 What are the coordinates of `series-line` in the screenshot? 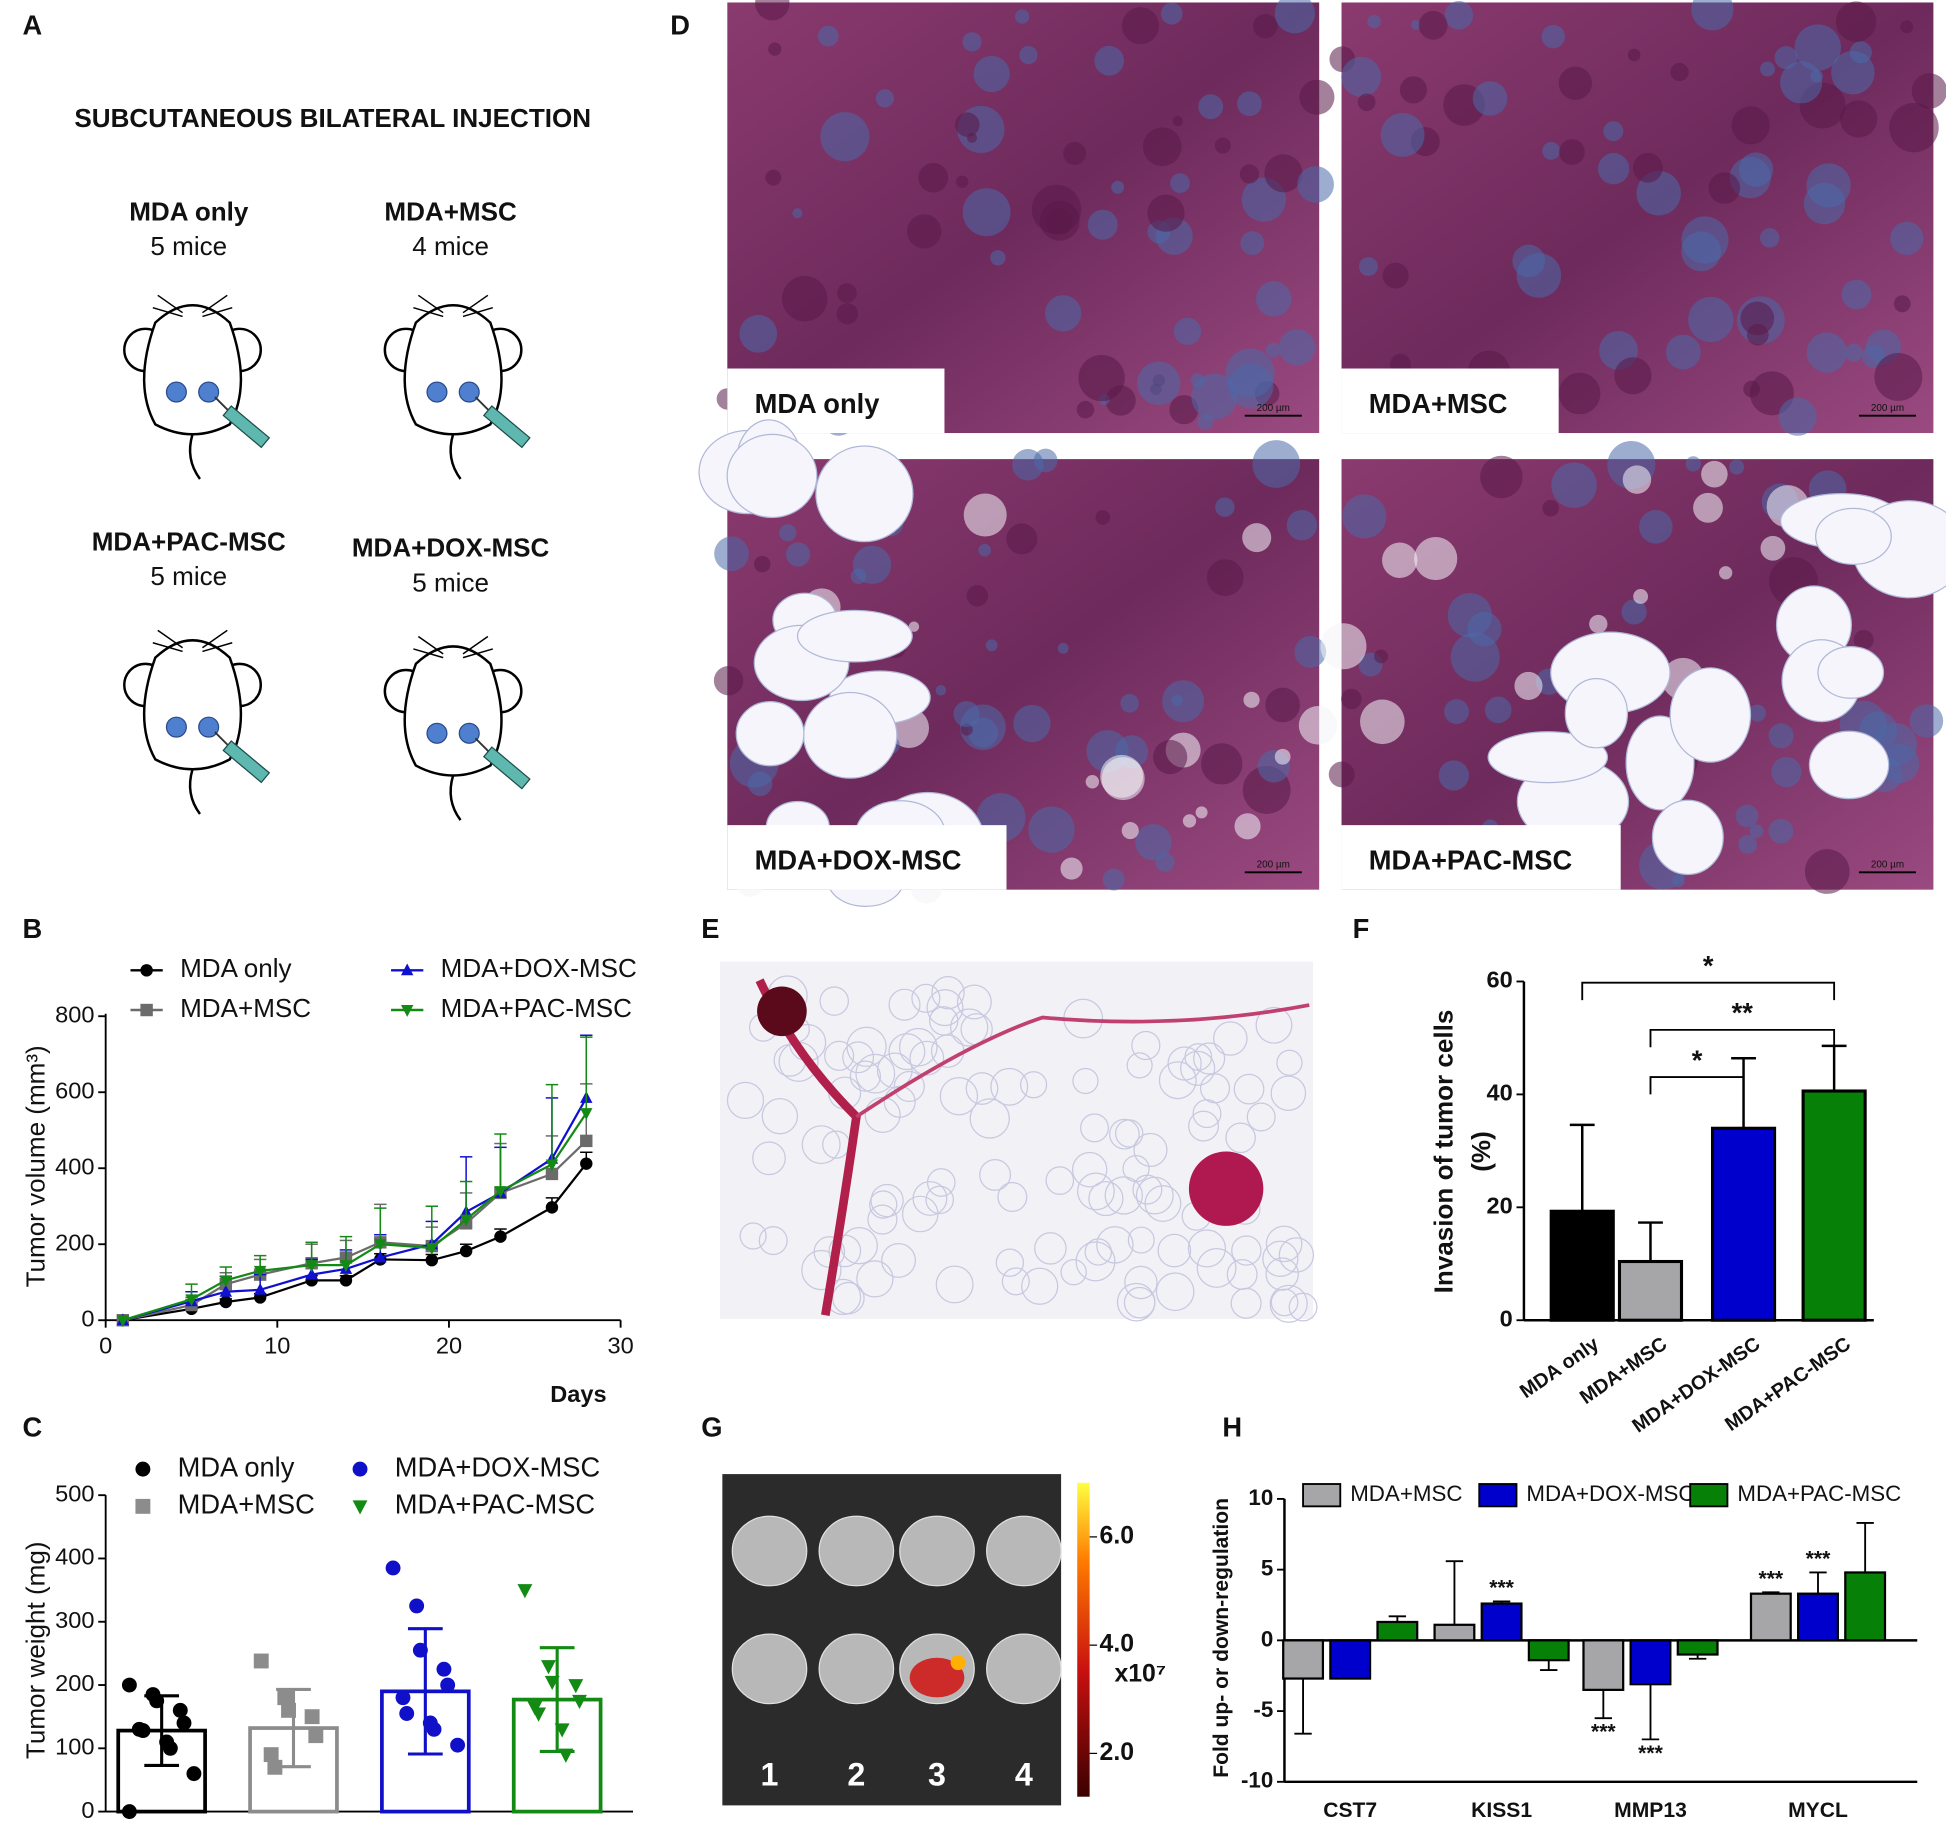 It's located at (355, 1209).